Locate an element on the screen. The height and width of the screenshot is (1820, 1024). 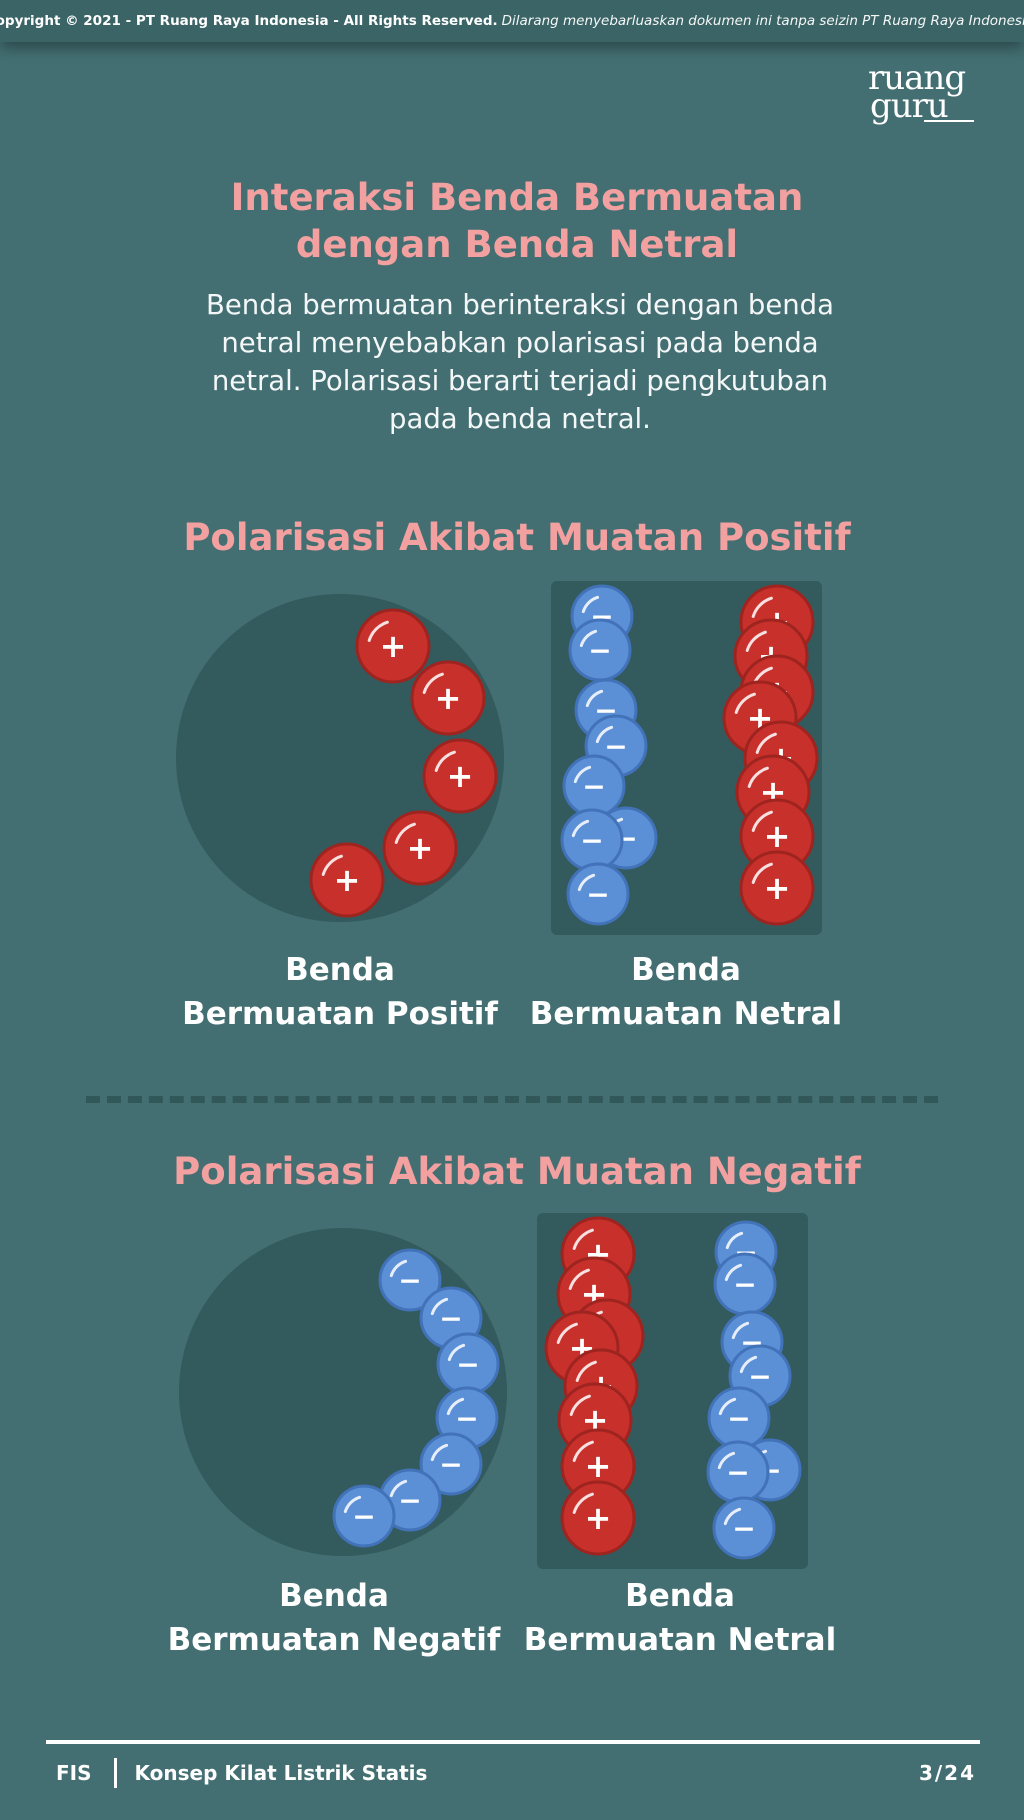
intro-line-4: pada benda netral. is located at coordinates (520, 419).